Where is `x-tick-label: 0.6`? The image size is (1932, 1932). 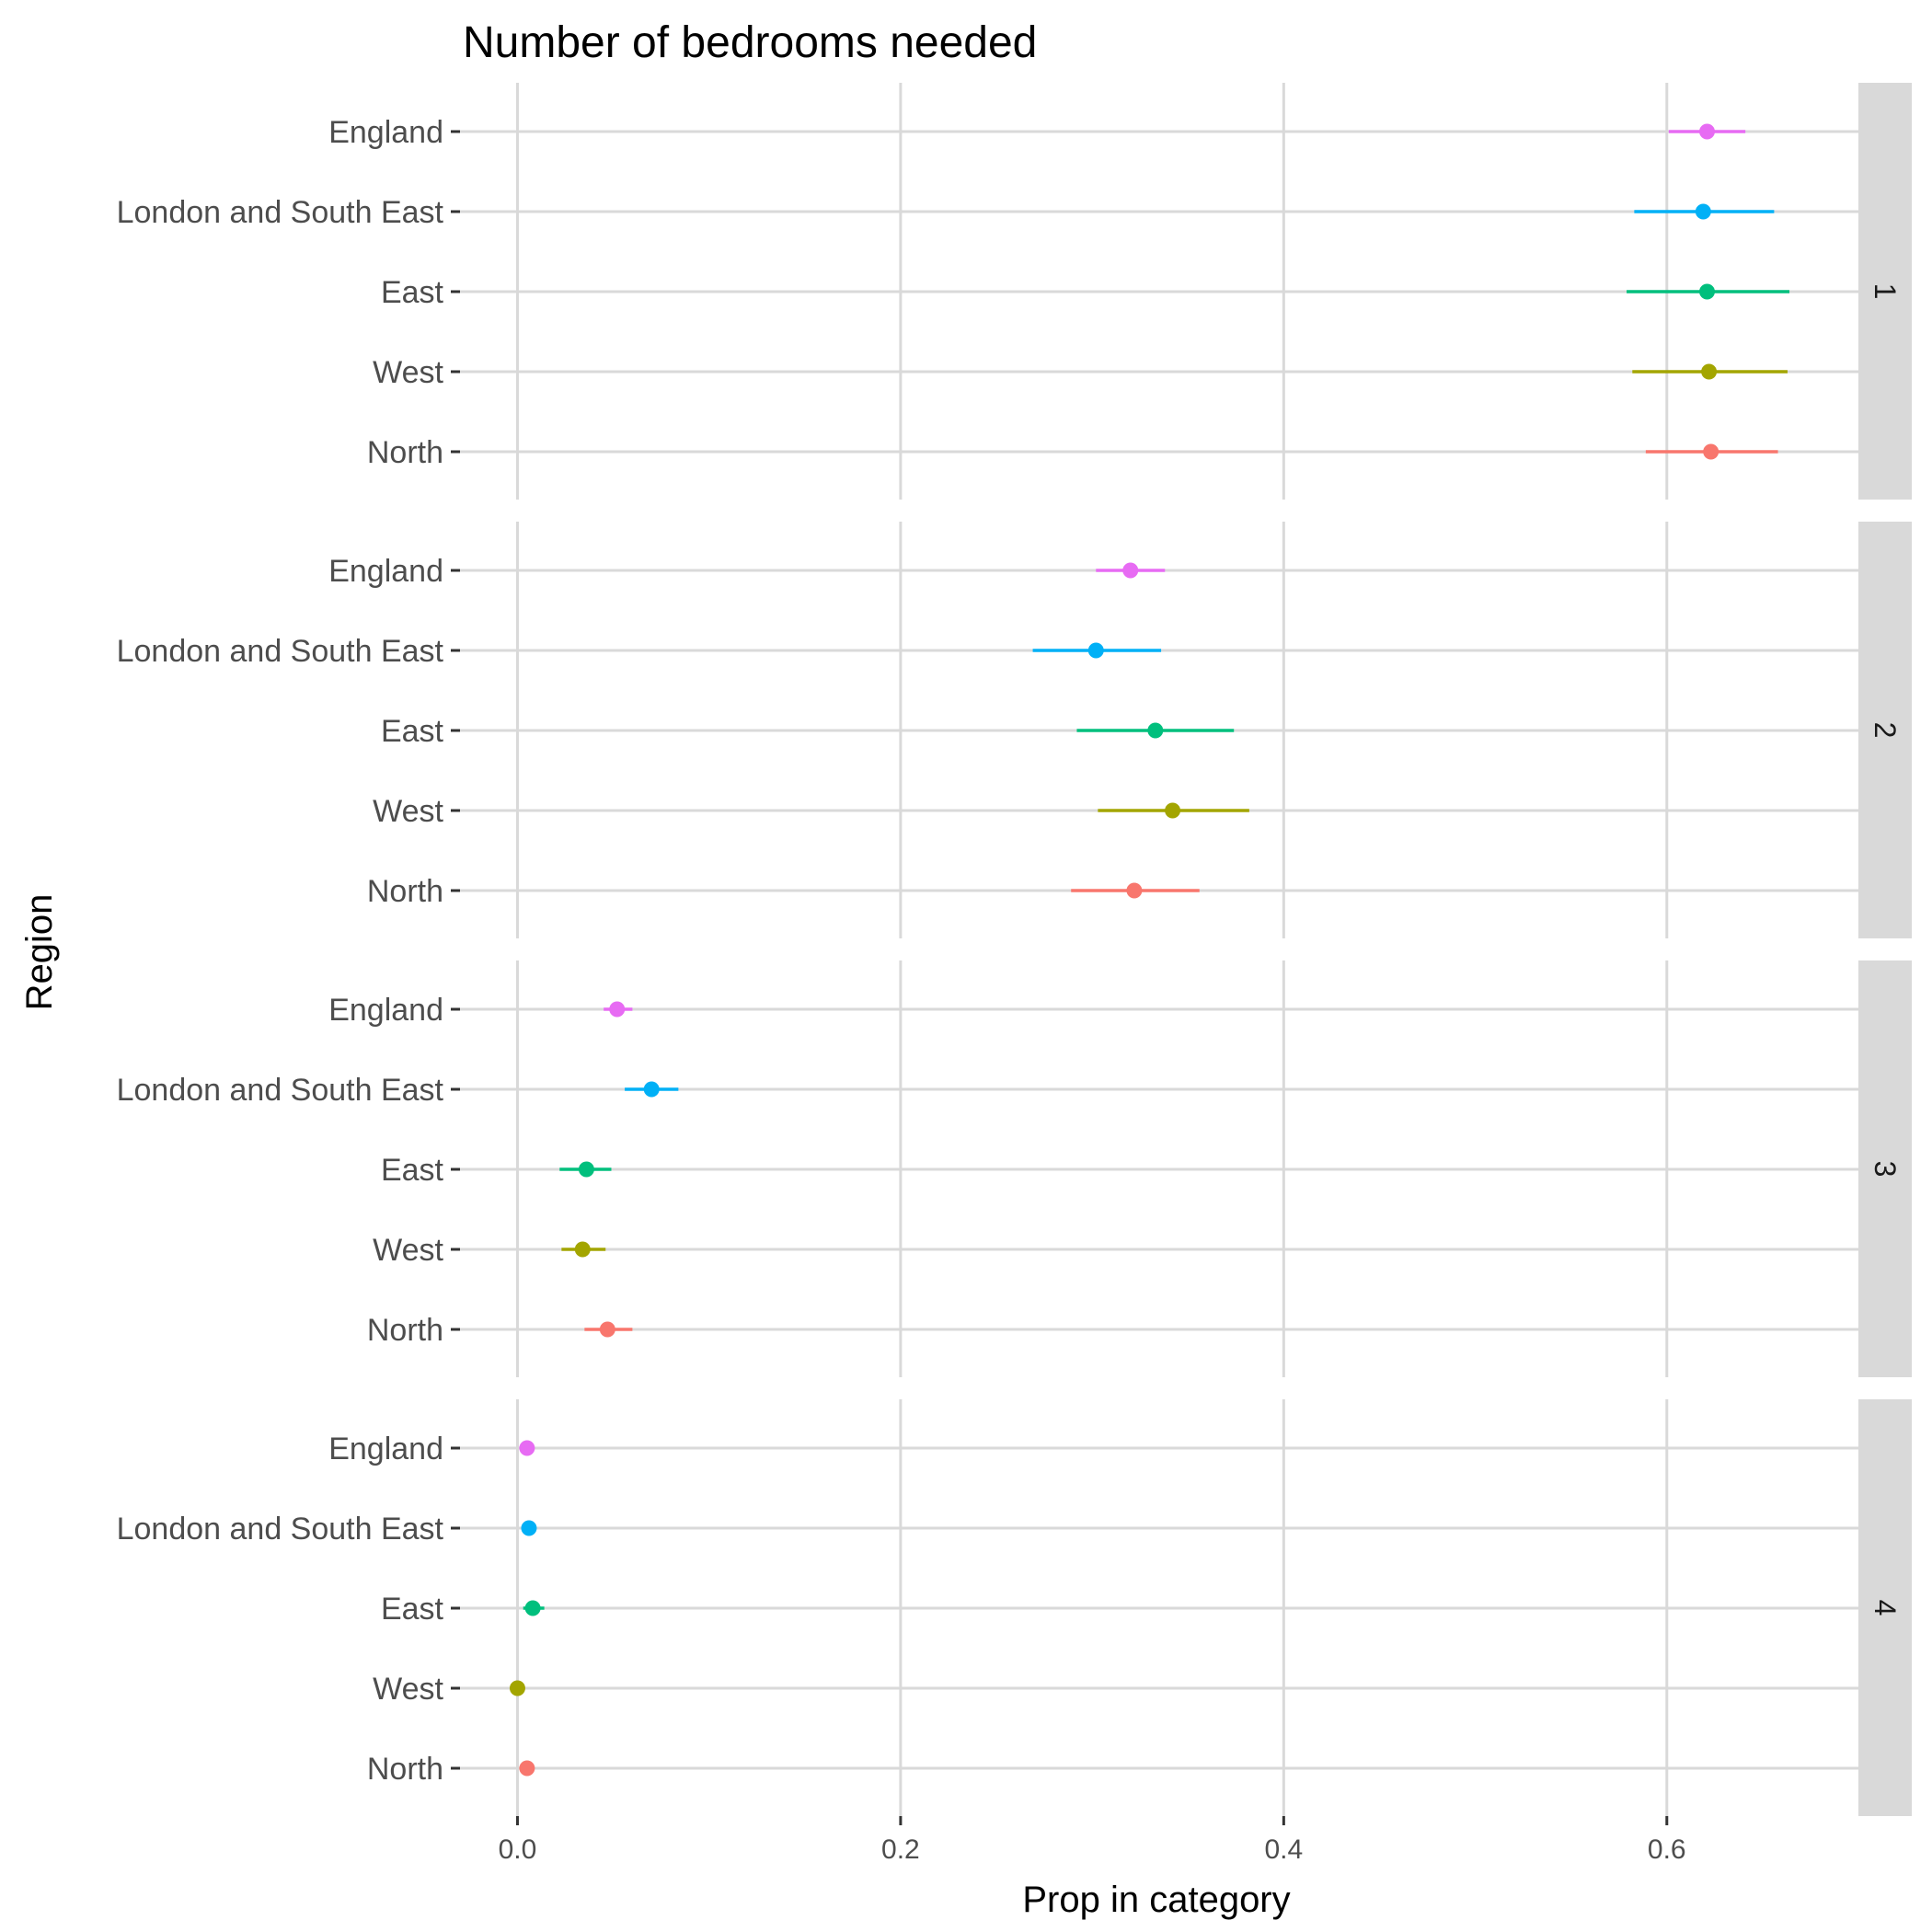 x-tick-label: 0.6 is located at coordinates (1667, 1849).